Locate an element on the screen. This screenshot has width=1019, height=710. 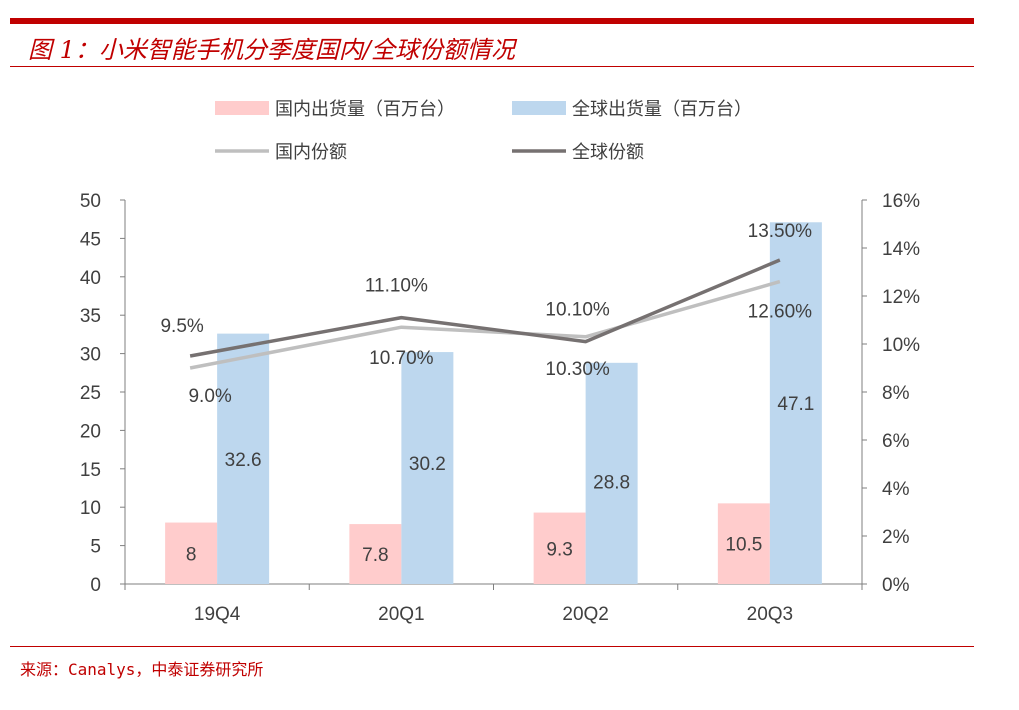
bar-value-label: 7.8 is located at coordinates (375, 555).